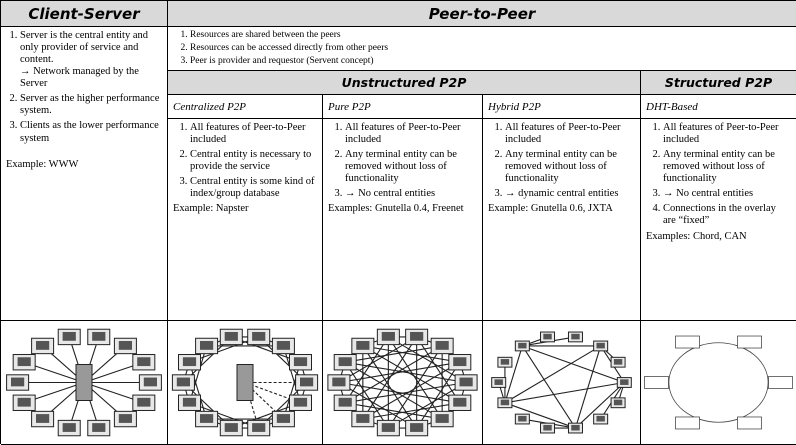 The image size is (796, 445). Describe the element at coordinates (562, 107) in the screenshot. I see `column-title: Hybrid P2P` at that location.